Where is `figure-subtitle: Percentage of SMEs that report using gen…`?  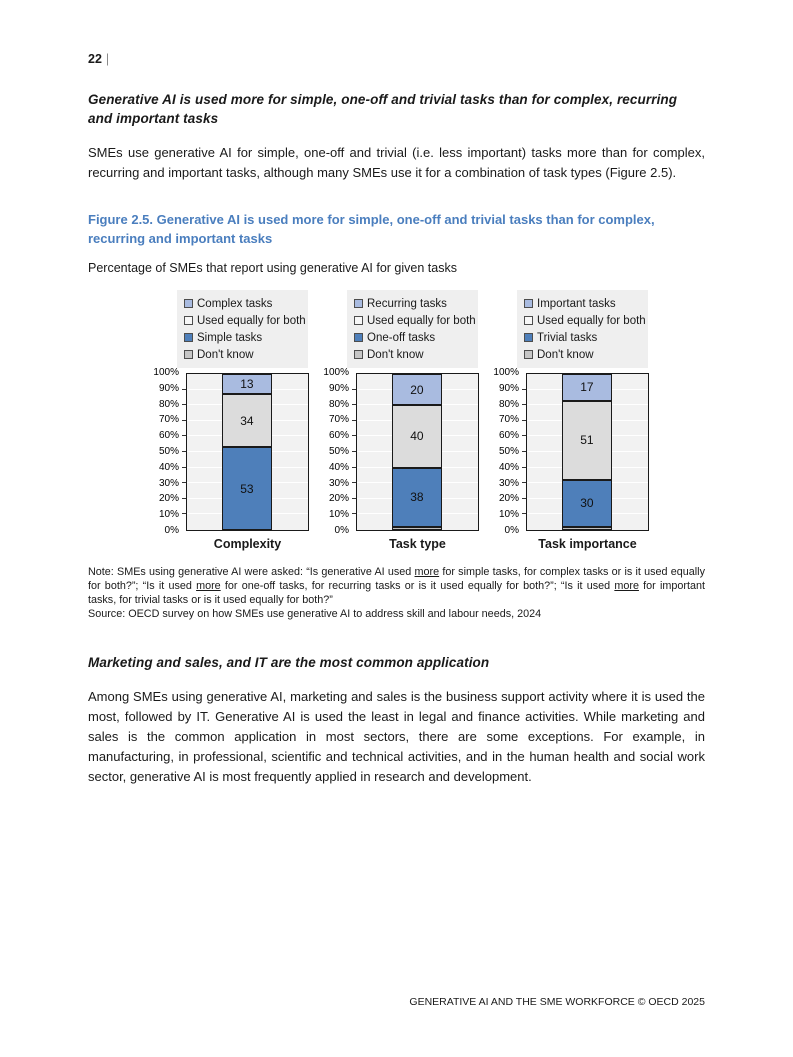 figure-subtitle: Percentage of SMEs that report using gen… is located at coordinates (272, 268).